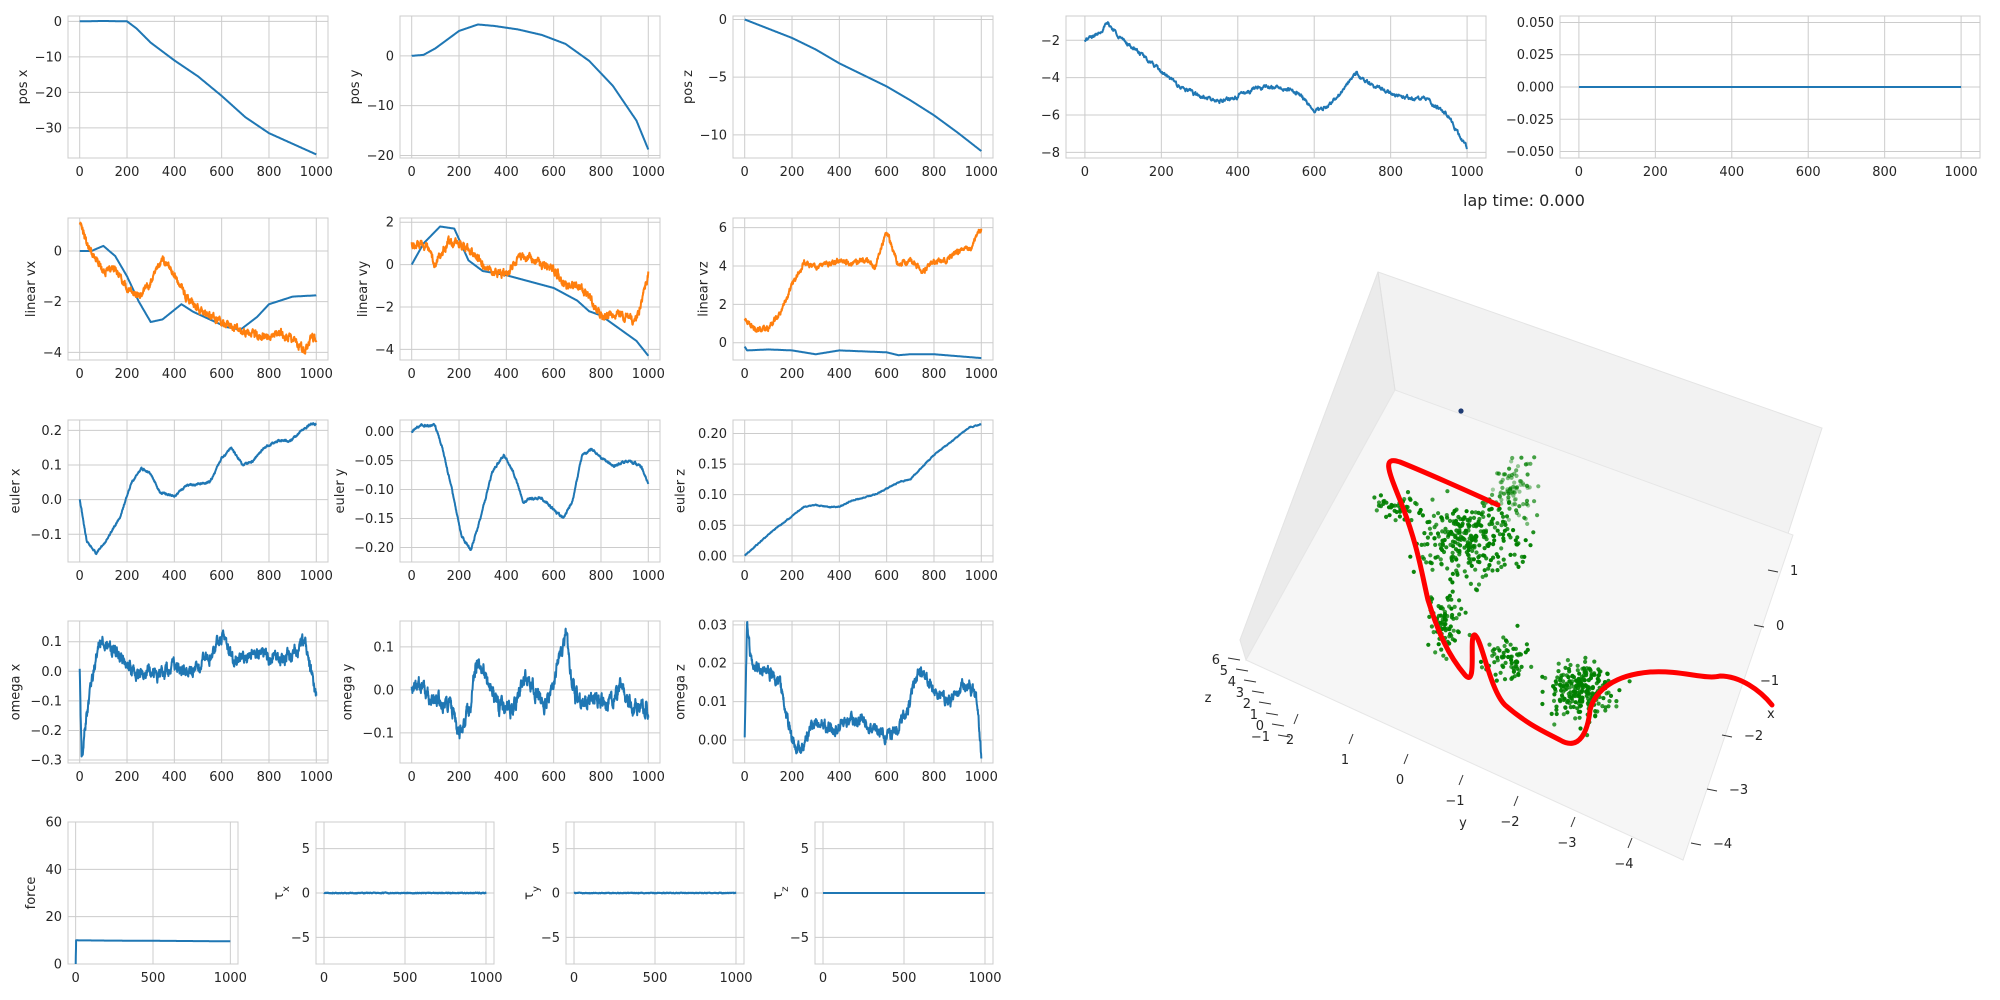 The height and width of the screenshot is (1000, 2000). I want to click on y-tick-label: 60, so click(53, 823).